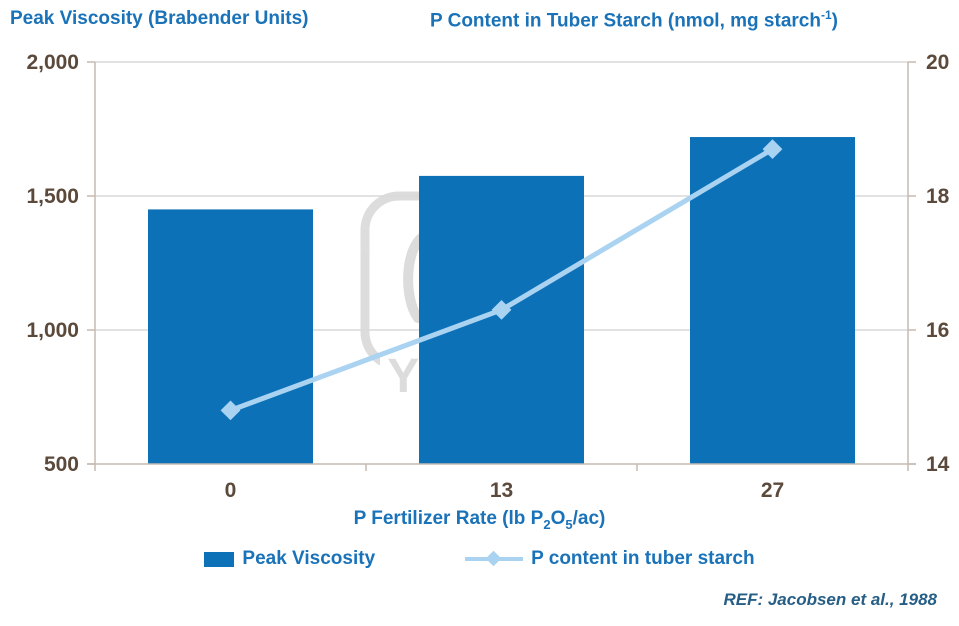 This screenshot has height=626, width=959. Describe the element at coordinates (52, 196) in the screenshot. I see `left-axis-tick-label: 1,500` at that location.